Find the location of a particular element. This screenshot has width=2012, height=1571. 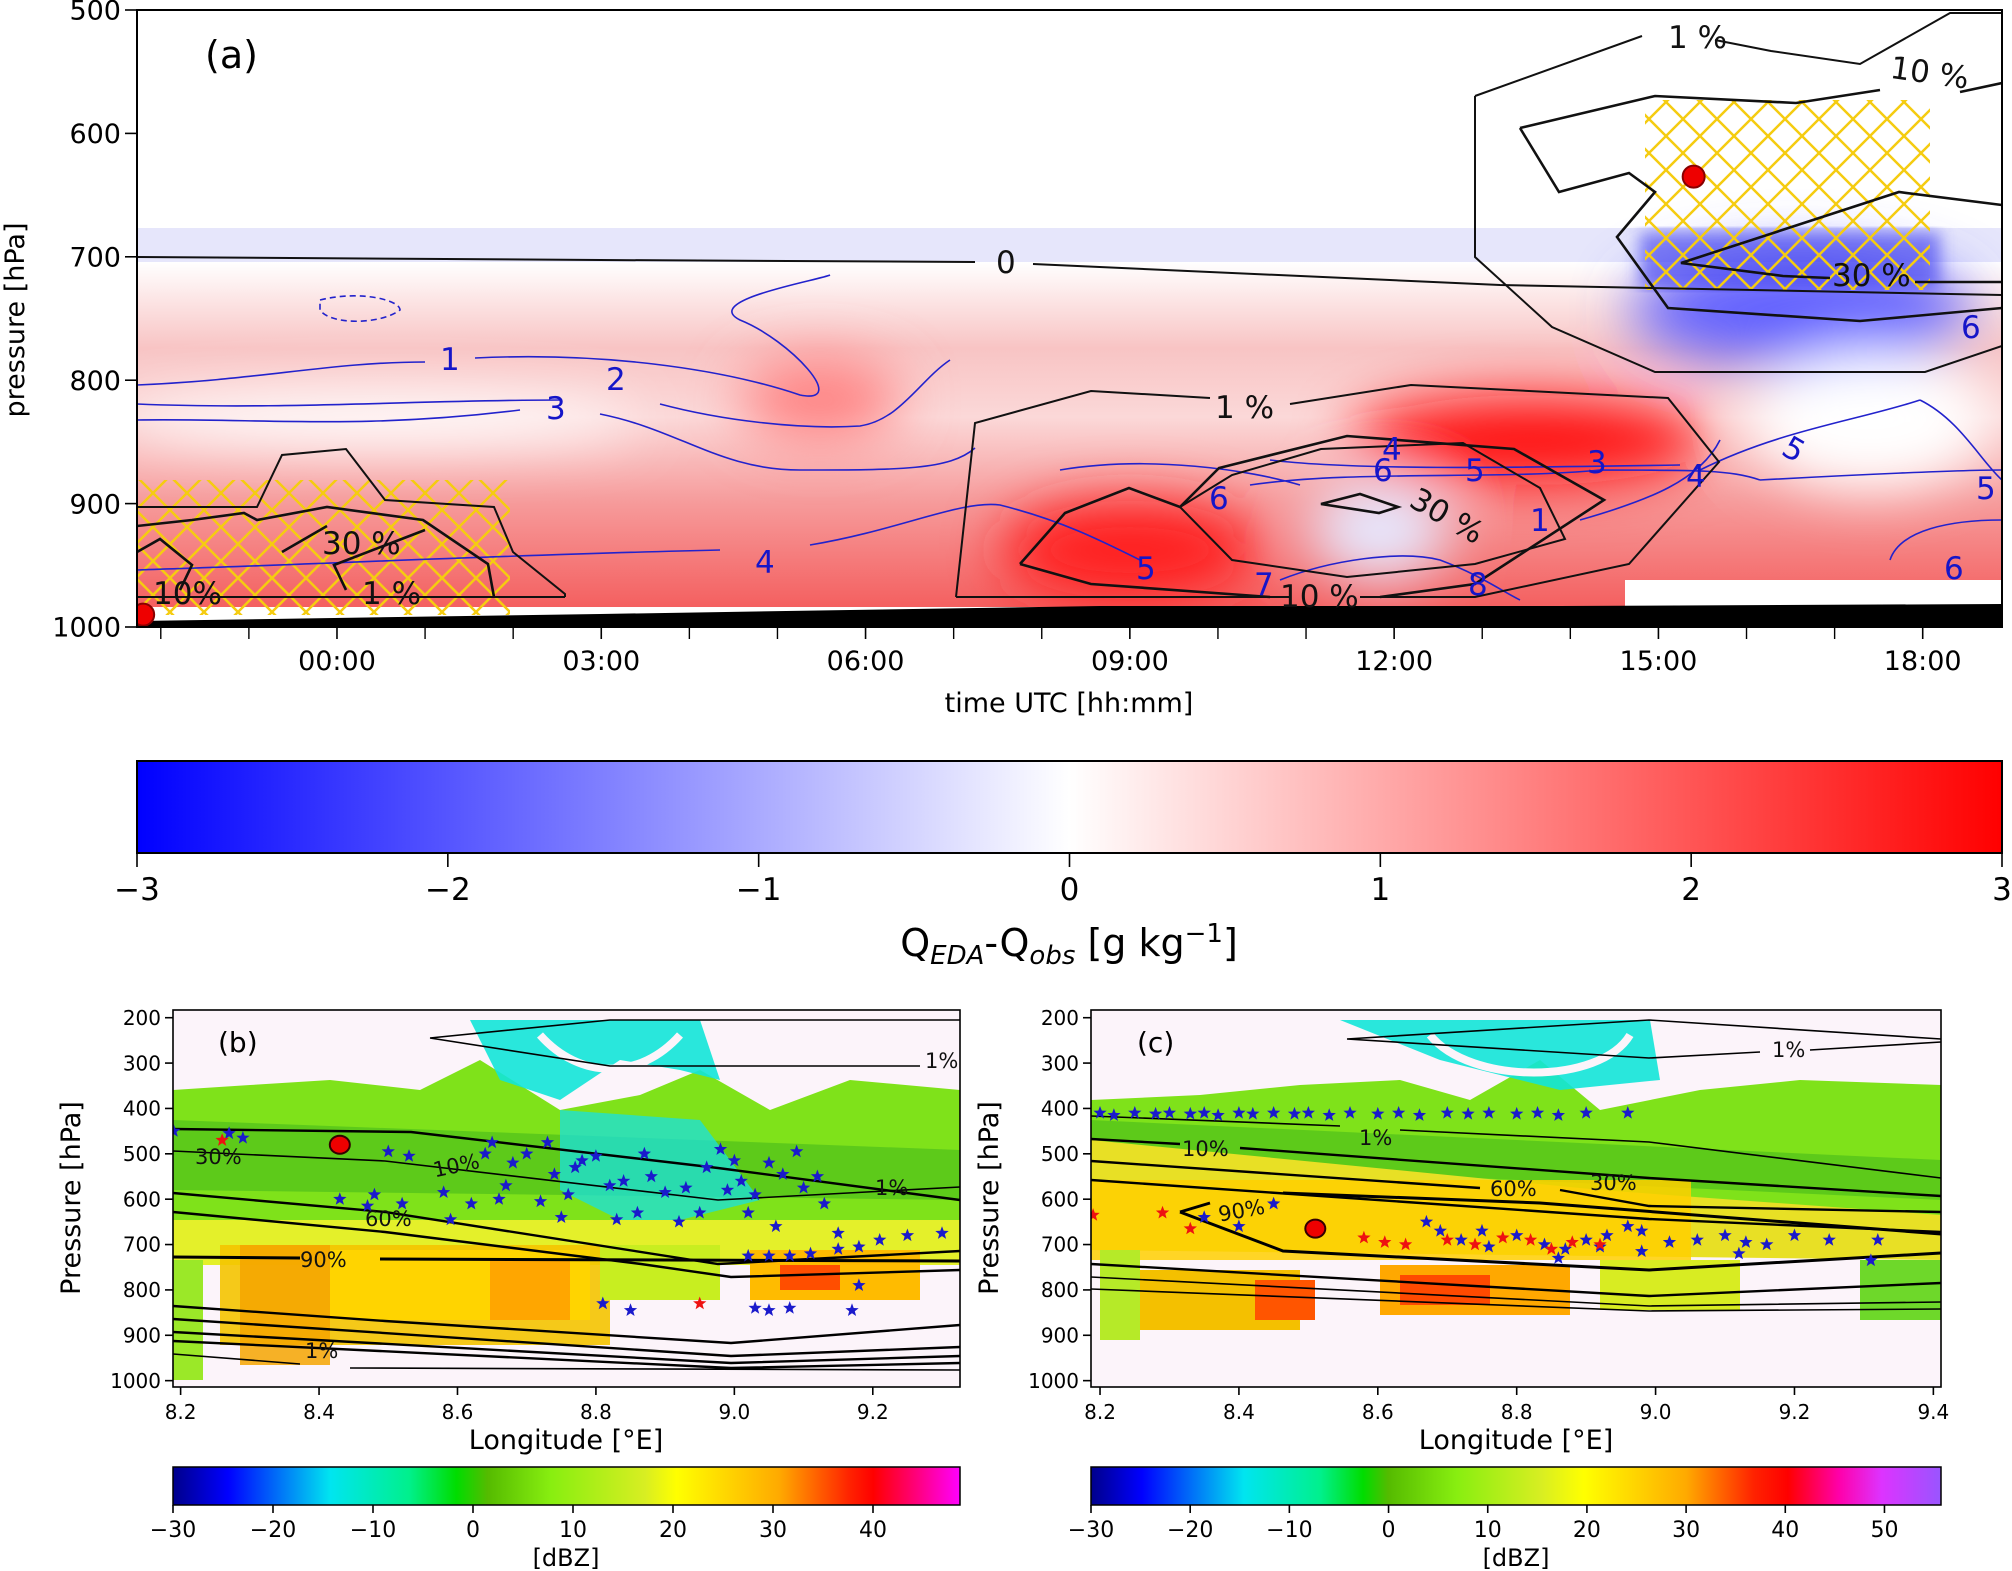

contour-label: 90% is located at coordinates (323, 1260).